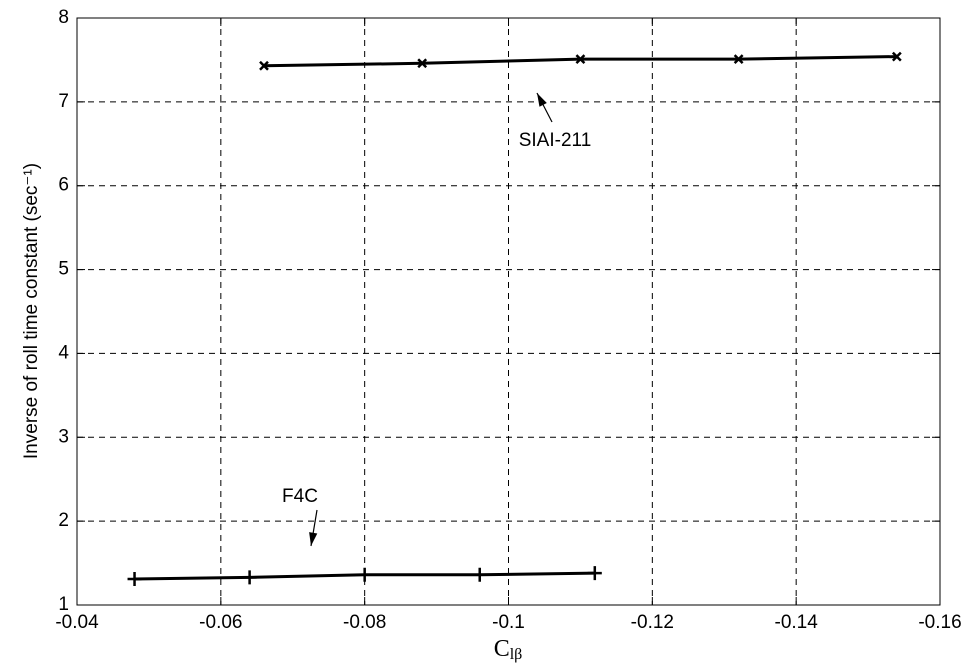 The height and width of the screenshot is (669, 979). What do you see at coordinates (220, 622) in the screenshot?
I see `x-tick-label: -0.06` at bounding box center [220, 622].